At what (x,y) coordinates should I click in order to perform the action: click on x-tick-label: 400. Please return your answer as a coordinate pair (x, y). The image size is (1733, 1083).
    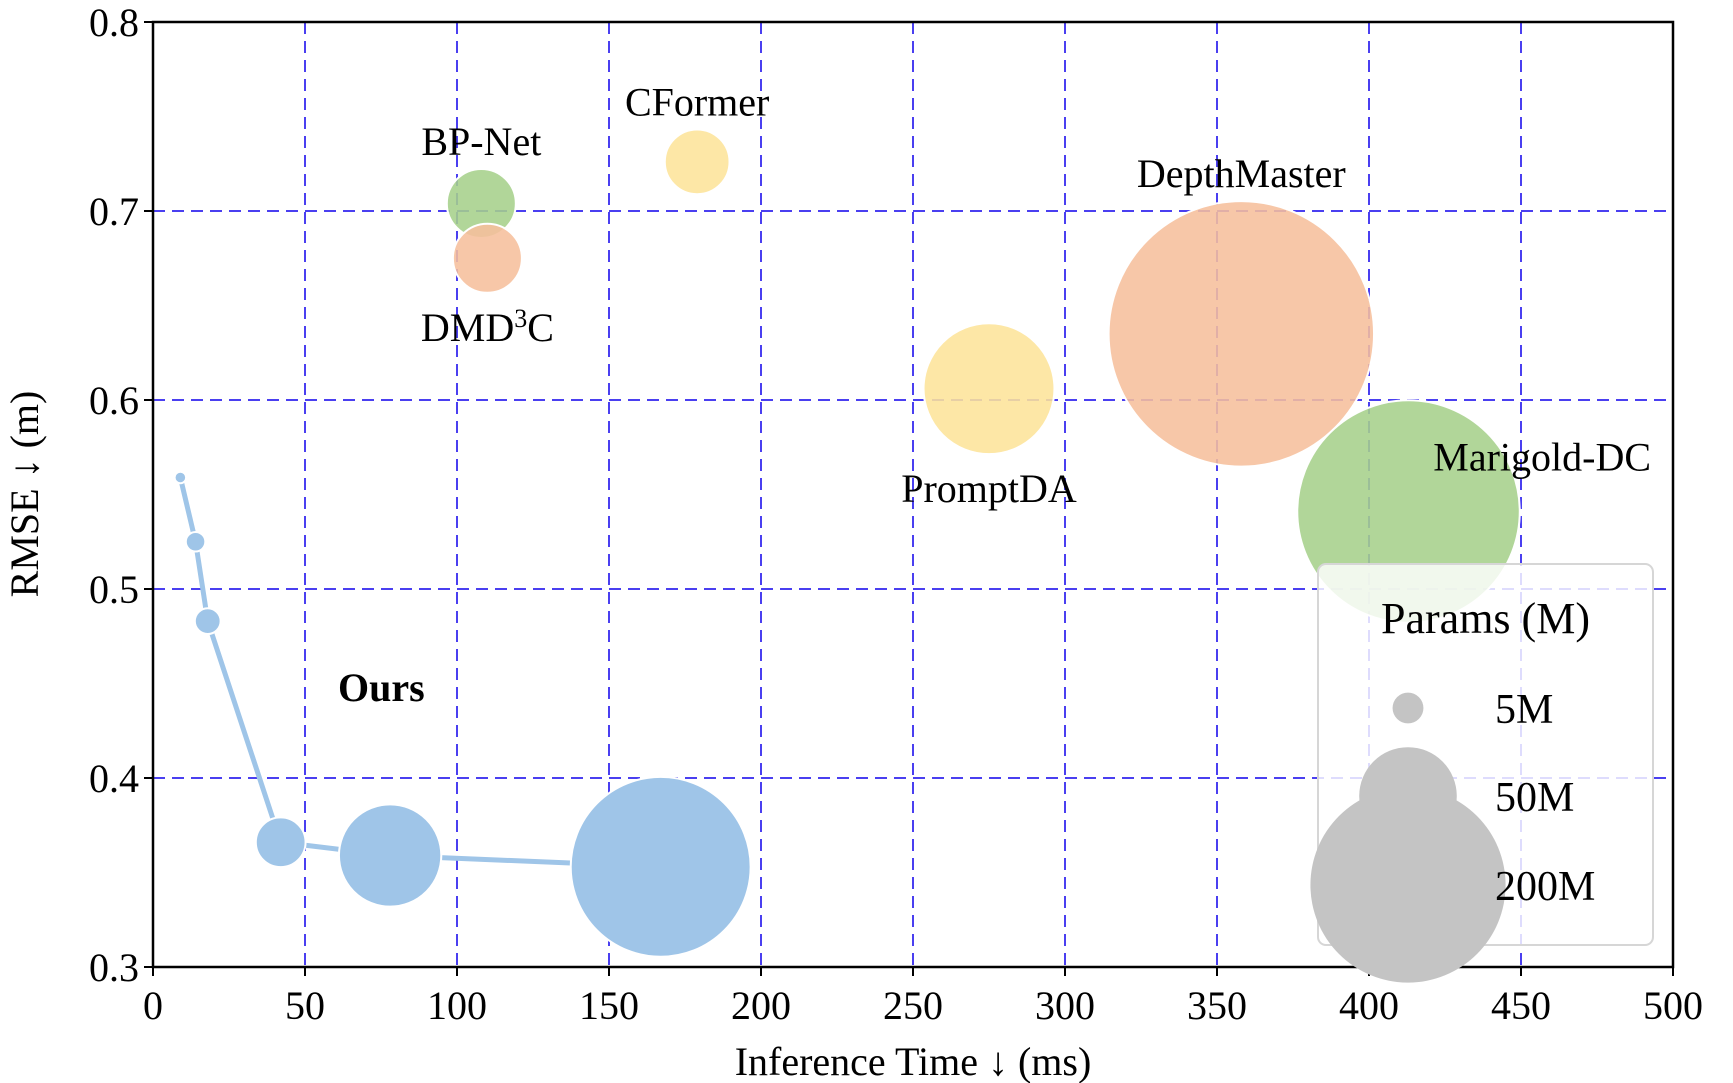
    Looking at the image, I should click on (1369, 1005).